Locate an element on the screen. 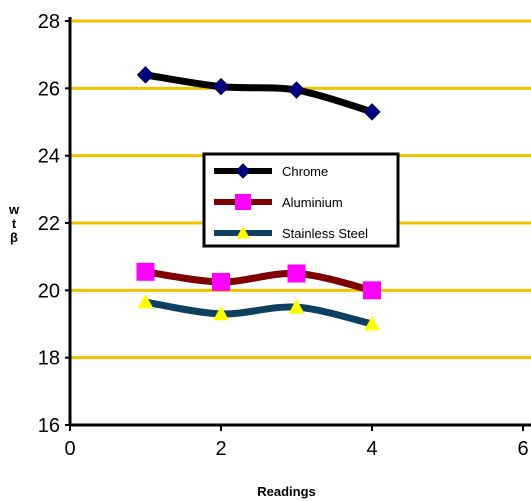 The image size is (531, 501). y-tick-label: 24 is located at coordinates (49, 157).